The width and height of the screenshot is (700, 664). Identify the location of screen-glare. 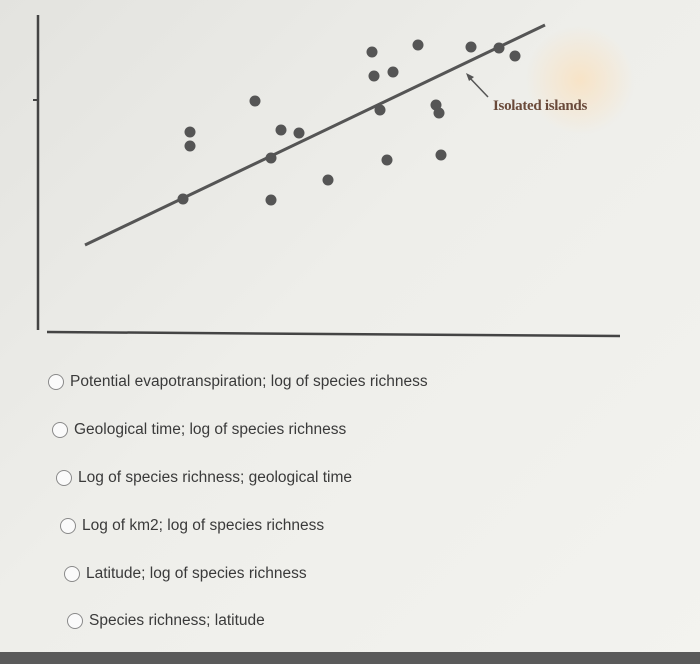
(580, 80).